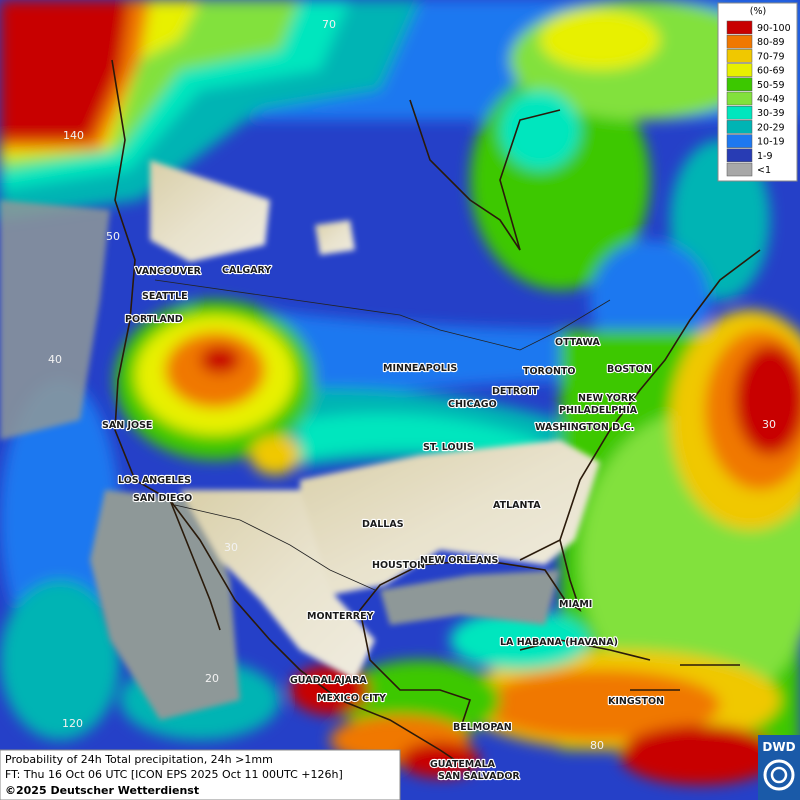 The height and width of the screenshot is (800, 800). I want to click on legend-label: 20-29, so click(771, 127).